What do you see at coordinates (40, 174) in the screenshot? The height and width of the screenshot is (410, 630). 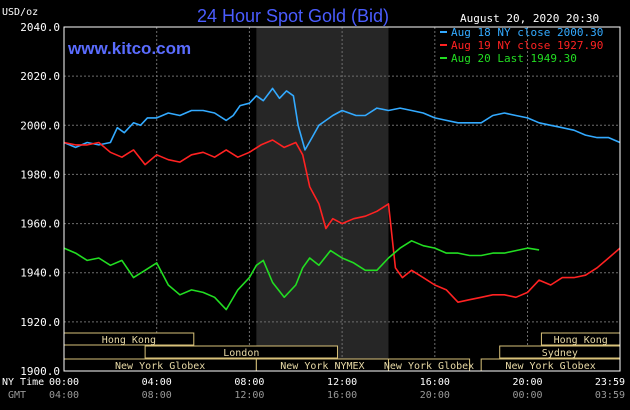 I see `y-tick-label: 1980.0` at bounding box center [40, 174].